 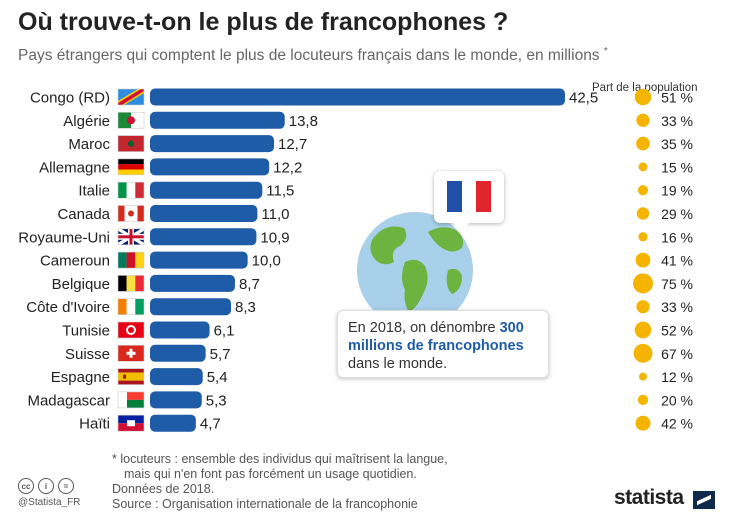 What do you see at coordinates (287, 167) in the screenshot?
I see `bar-value-label: 12,2` at bounding box center [287, 167].